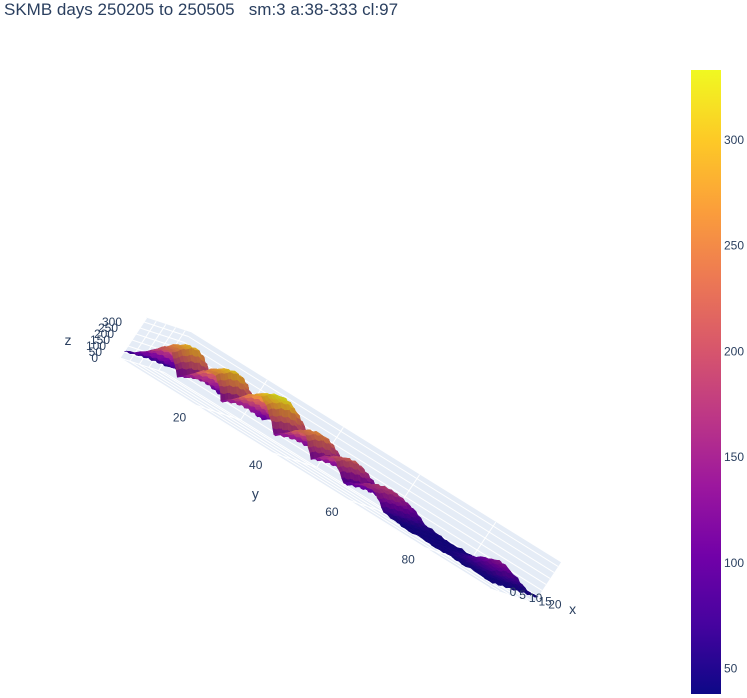  I want to click on colorbar-tick: 250, so click(734, 246).